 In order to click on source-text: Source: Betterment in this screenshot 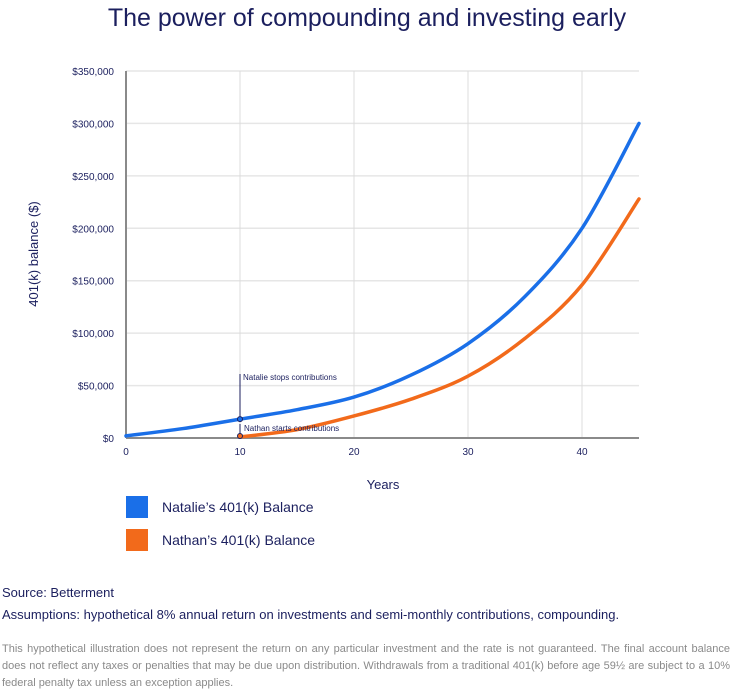, I will do `click(58, 592)`.